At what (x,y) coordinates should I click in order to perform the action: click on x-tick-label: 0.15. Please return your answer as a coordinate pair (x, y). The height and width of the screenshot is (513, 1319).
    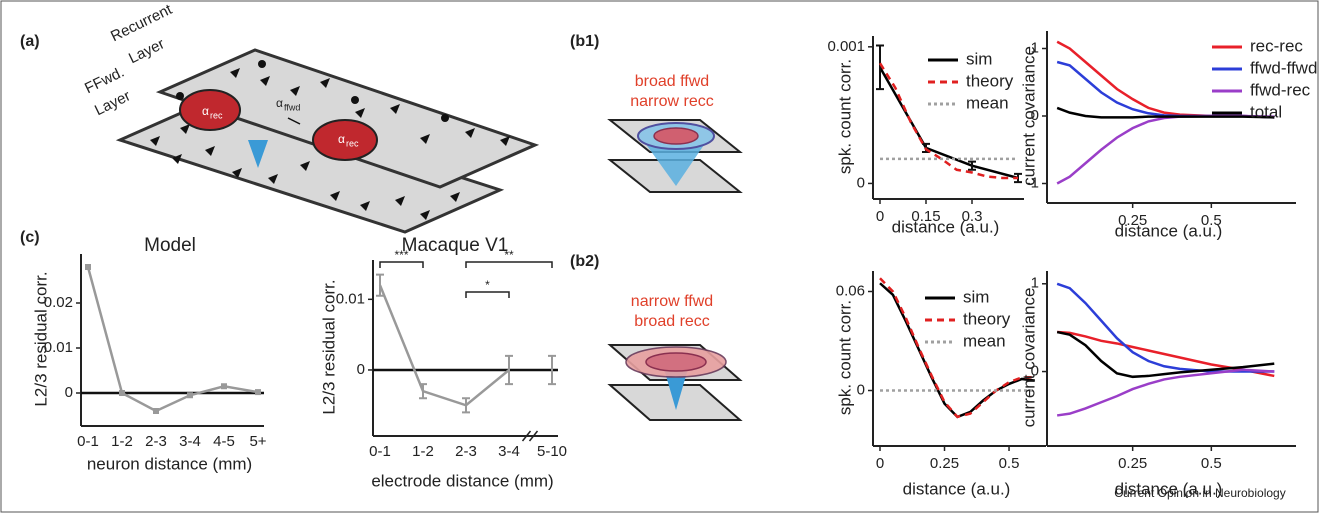
    Looking at the image, I should click on (925, 216).